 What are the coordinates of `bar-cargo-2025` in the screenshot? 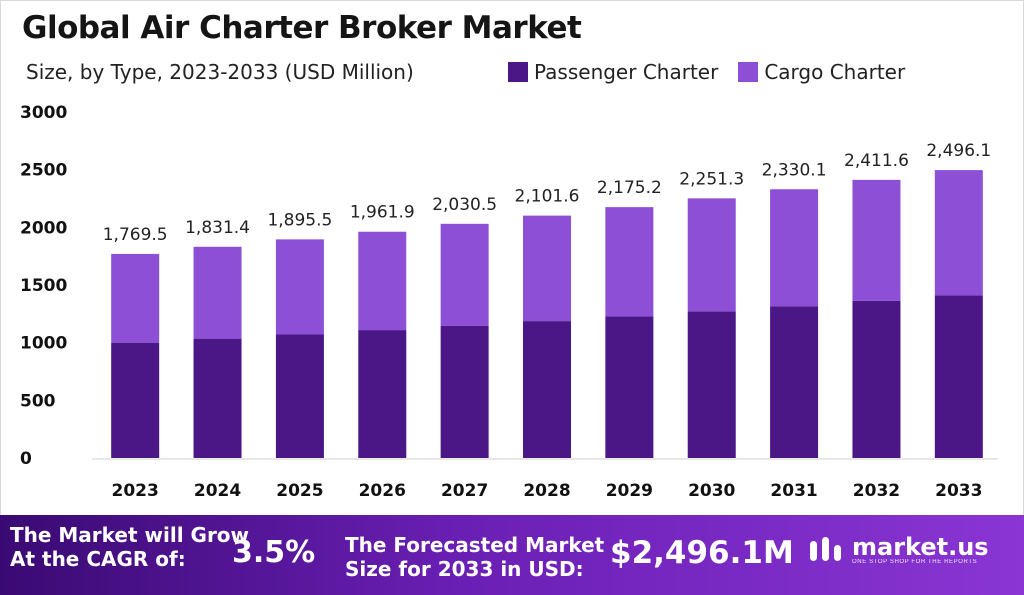 It's located at (299, 287).